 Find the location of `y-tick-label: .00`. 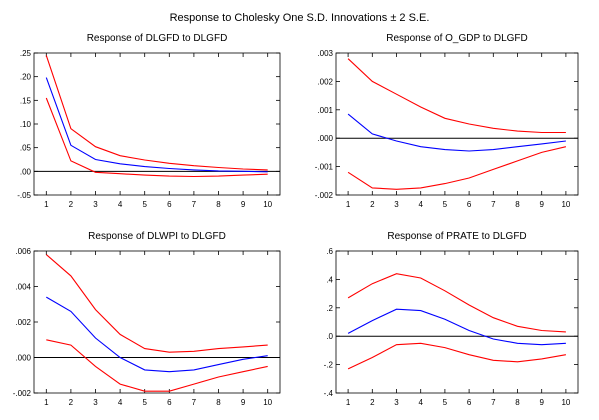

y-tick-label: .00 is located at coordinates (26, 171).